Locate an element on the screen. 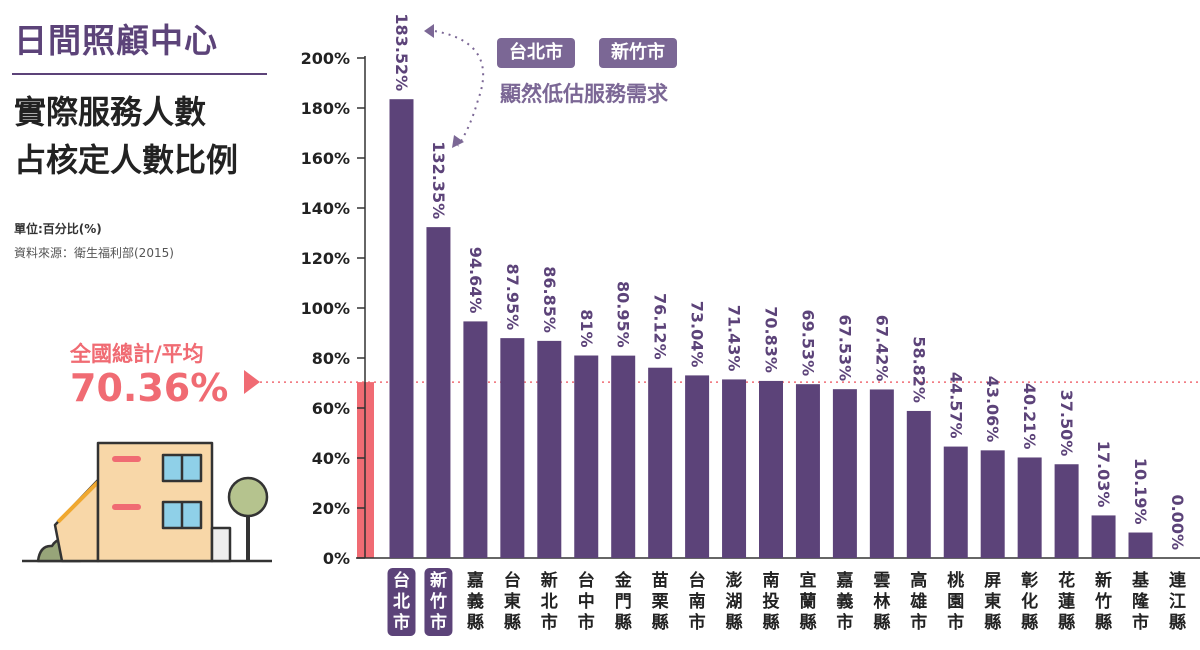 This screenshot has height=650, width=1200. category-label-char: 蘭 is located at coordinates (807, 601).